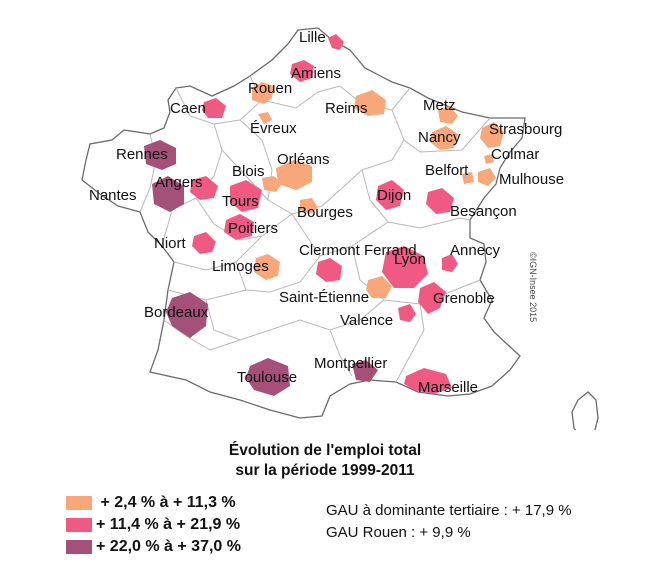 The height and width of the screenshot is (570, 650). What do you see at coordinates (350, 363) in the screenshot?
I see `city-label-montpellier: Montpellier` at bounding box center [350, 363].